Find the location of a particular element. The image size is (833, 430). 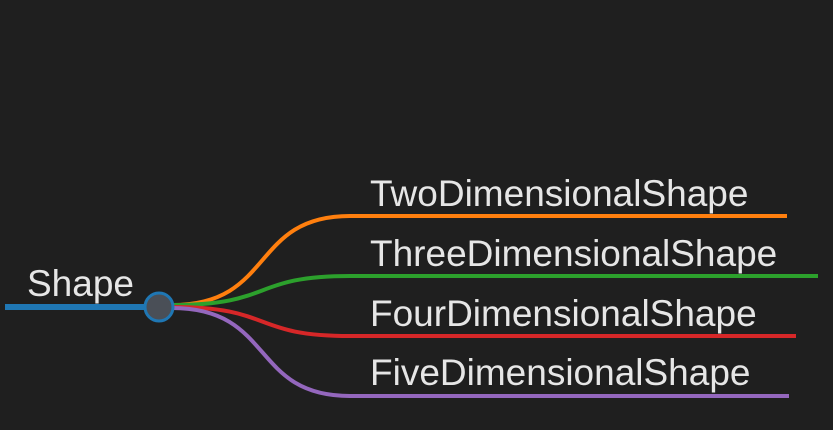

branch-label-five-dimensional: FiveDimensionalShape is located at coordinates (560, 372).